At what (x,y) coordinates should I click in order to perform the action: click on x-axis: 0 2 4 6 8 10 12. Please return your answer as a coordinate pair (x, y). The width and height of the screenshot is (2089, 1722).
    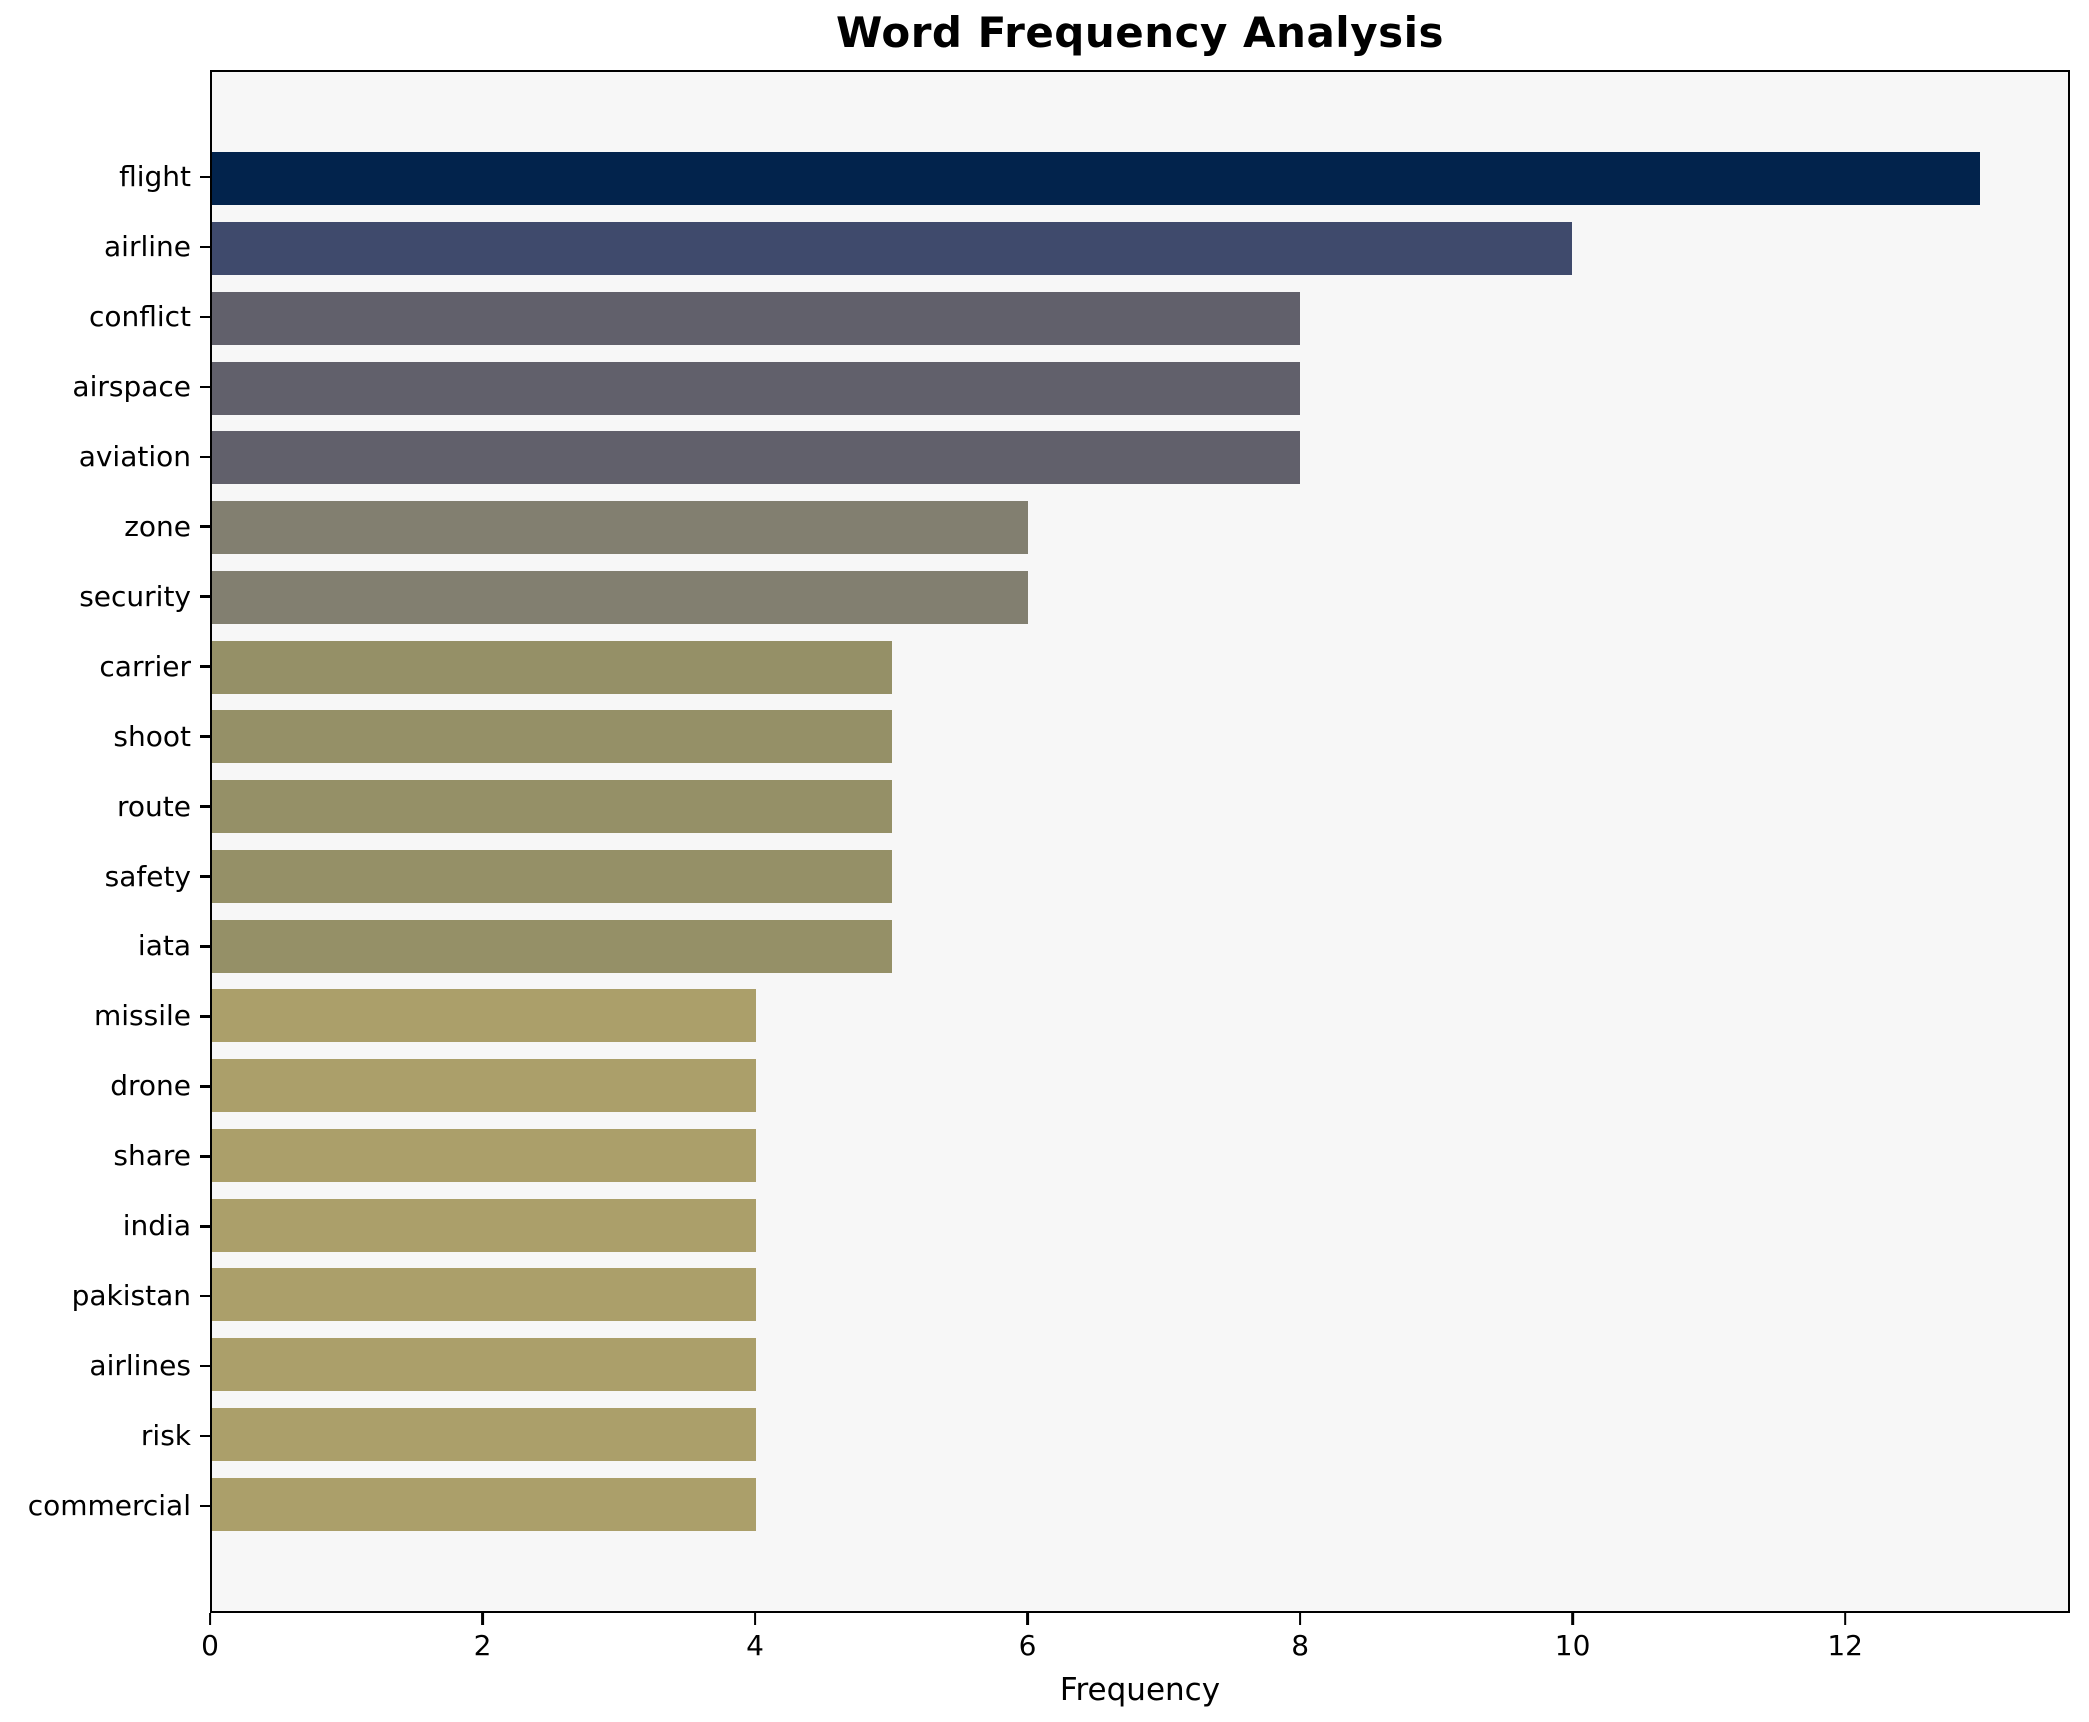
    Looking at the image, I should click on (1135, 1643).